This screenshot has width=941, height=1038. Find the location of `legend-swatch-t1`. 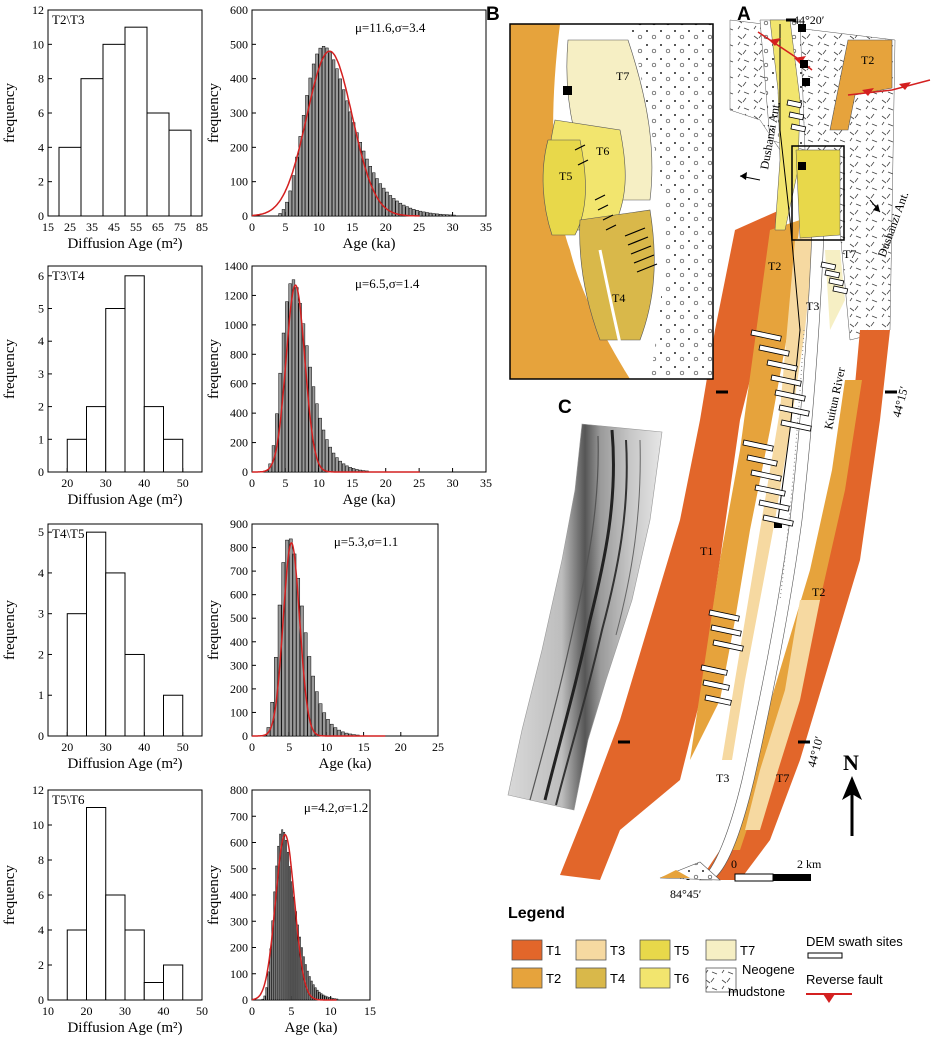

legend-swatch-t1 is located at coordinates (527, 950).